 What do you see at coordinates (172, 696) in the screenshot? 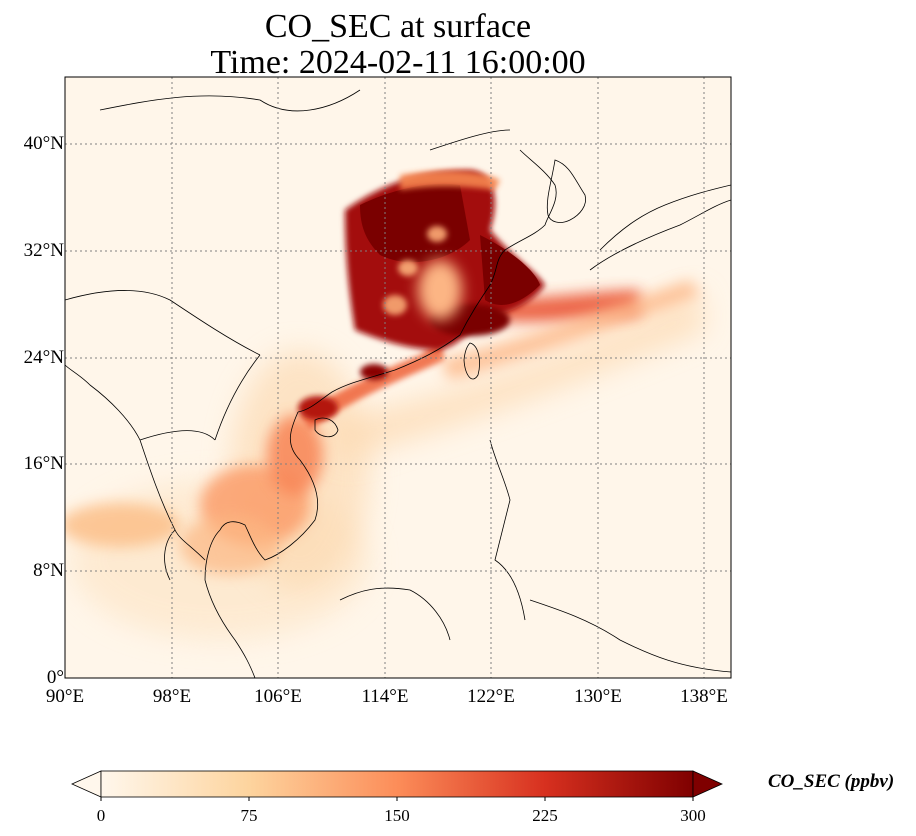
I see `x-tick-label: 98°E` at bounding box center [172, 696].